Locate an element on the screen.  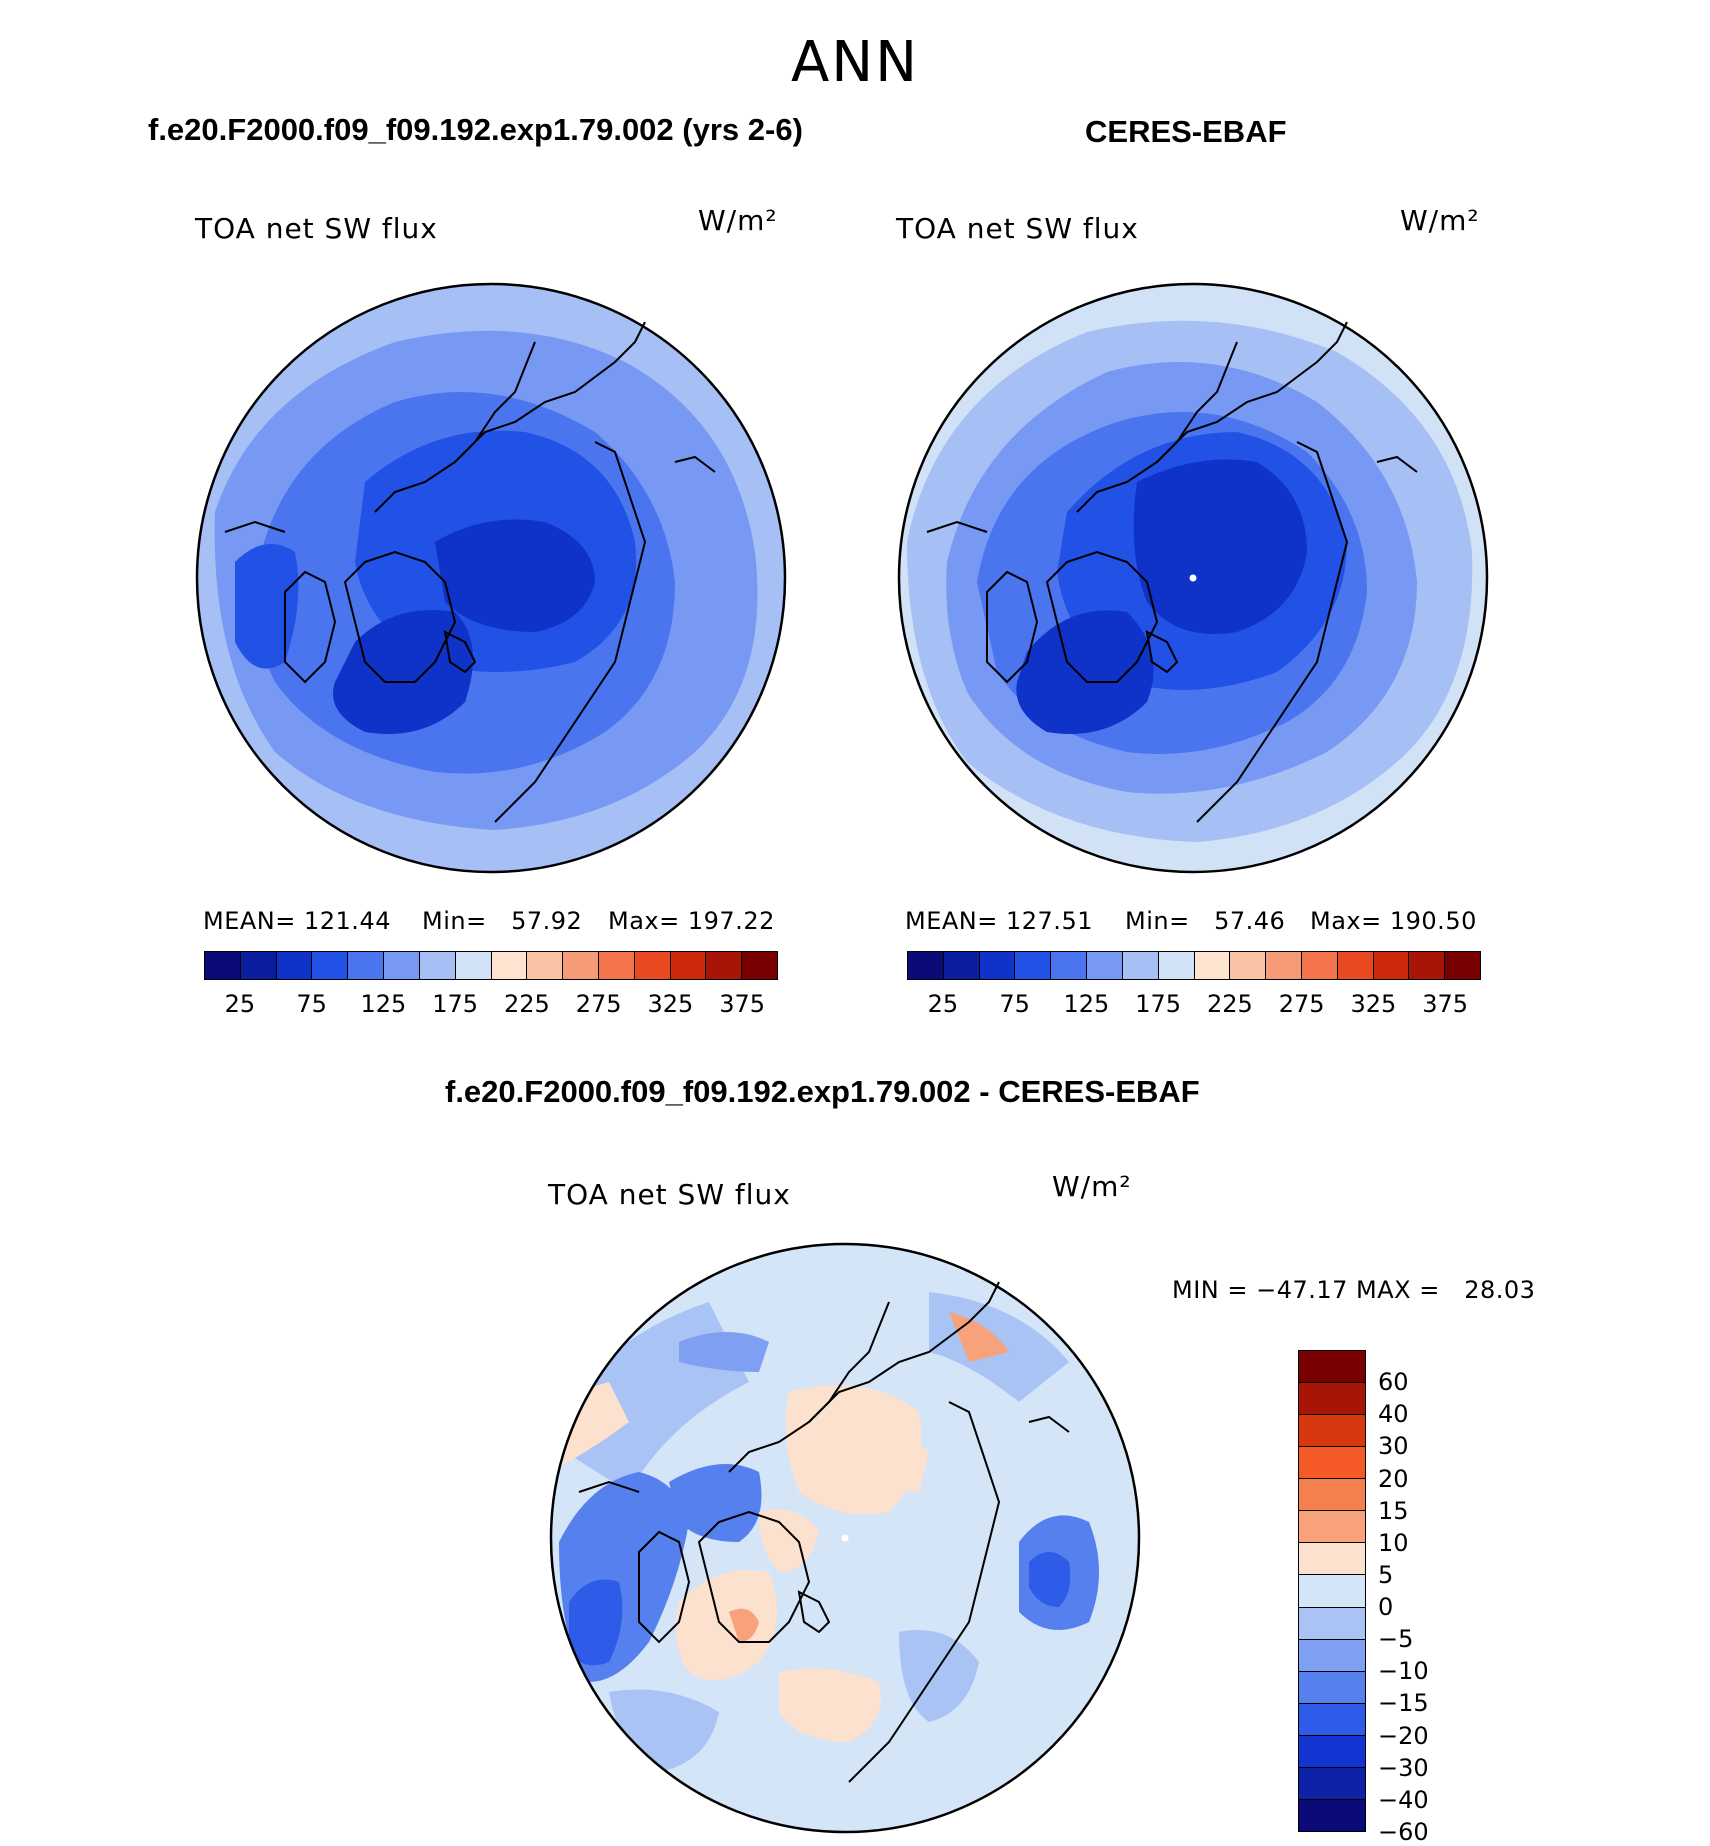
obs-variable-label: TOA net SW flux is located at coordinates (1017, 228).